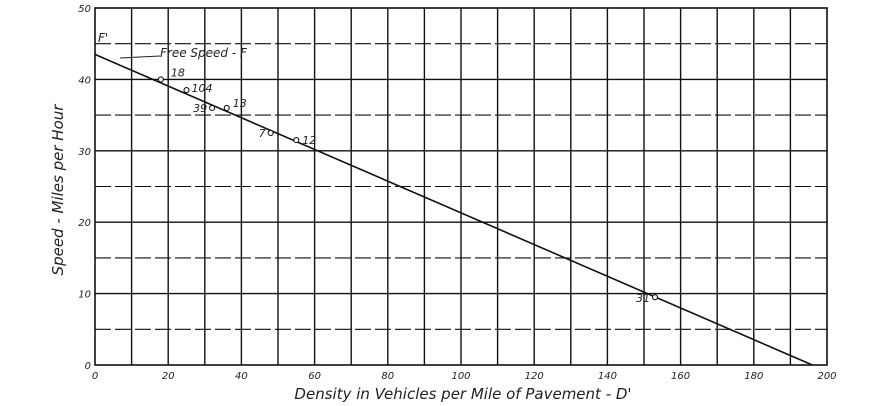  I want to click on data-point-label: 12, so click(309, 140).